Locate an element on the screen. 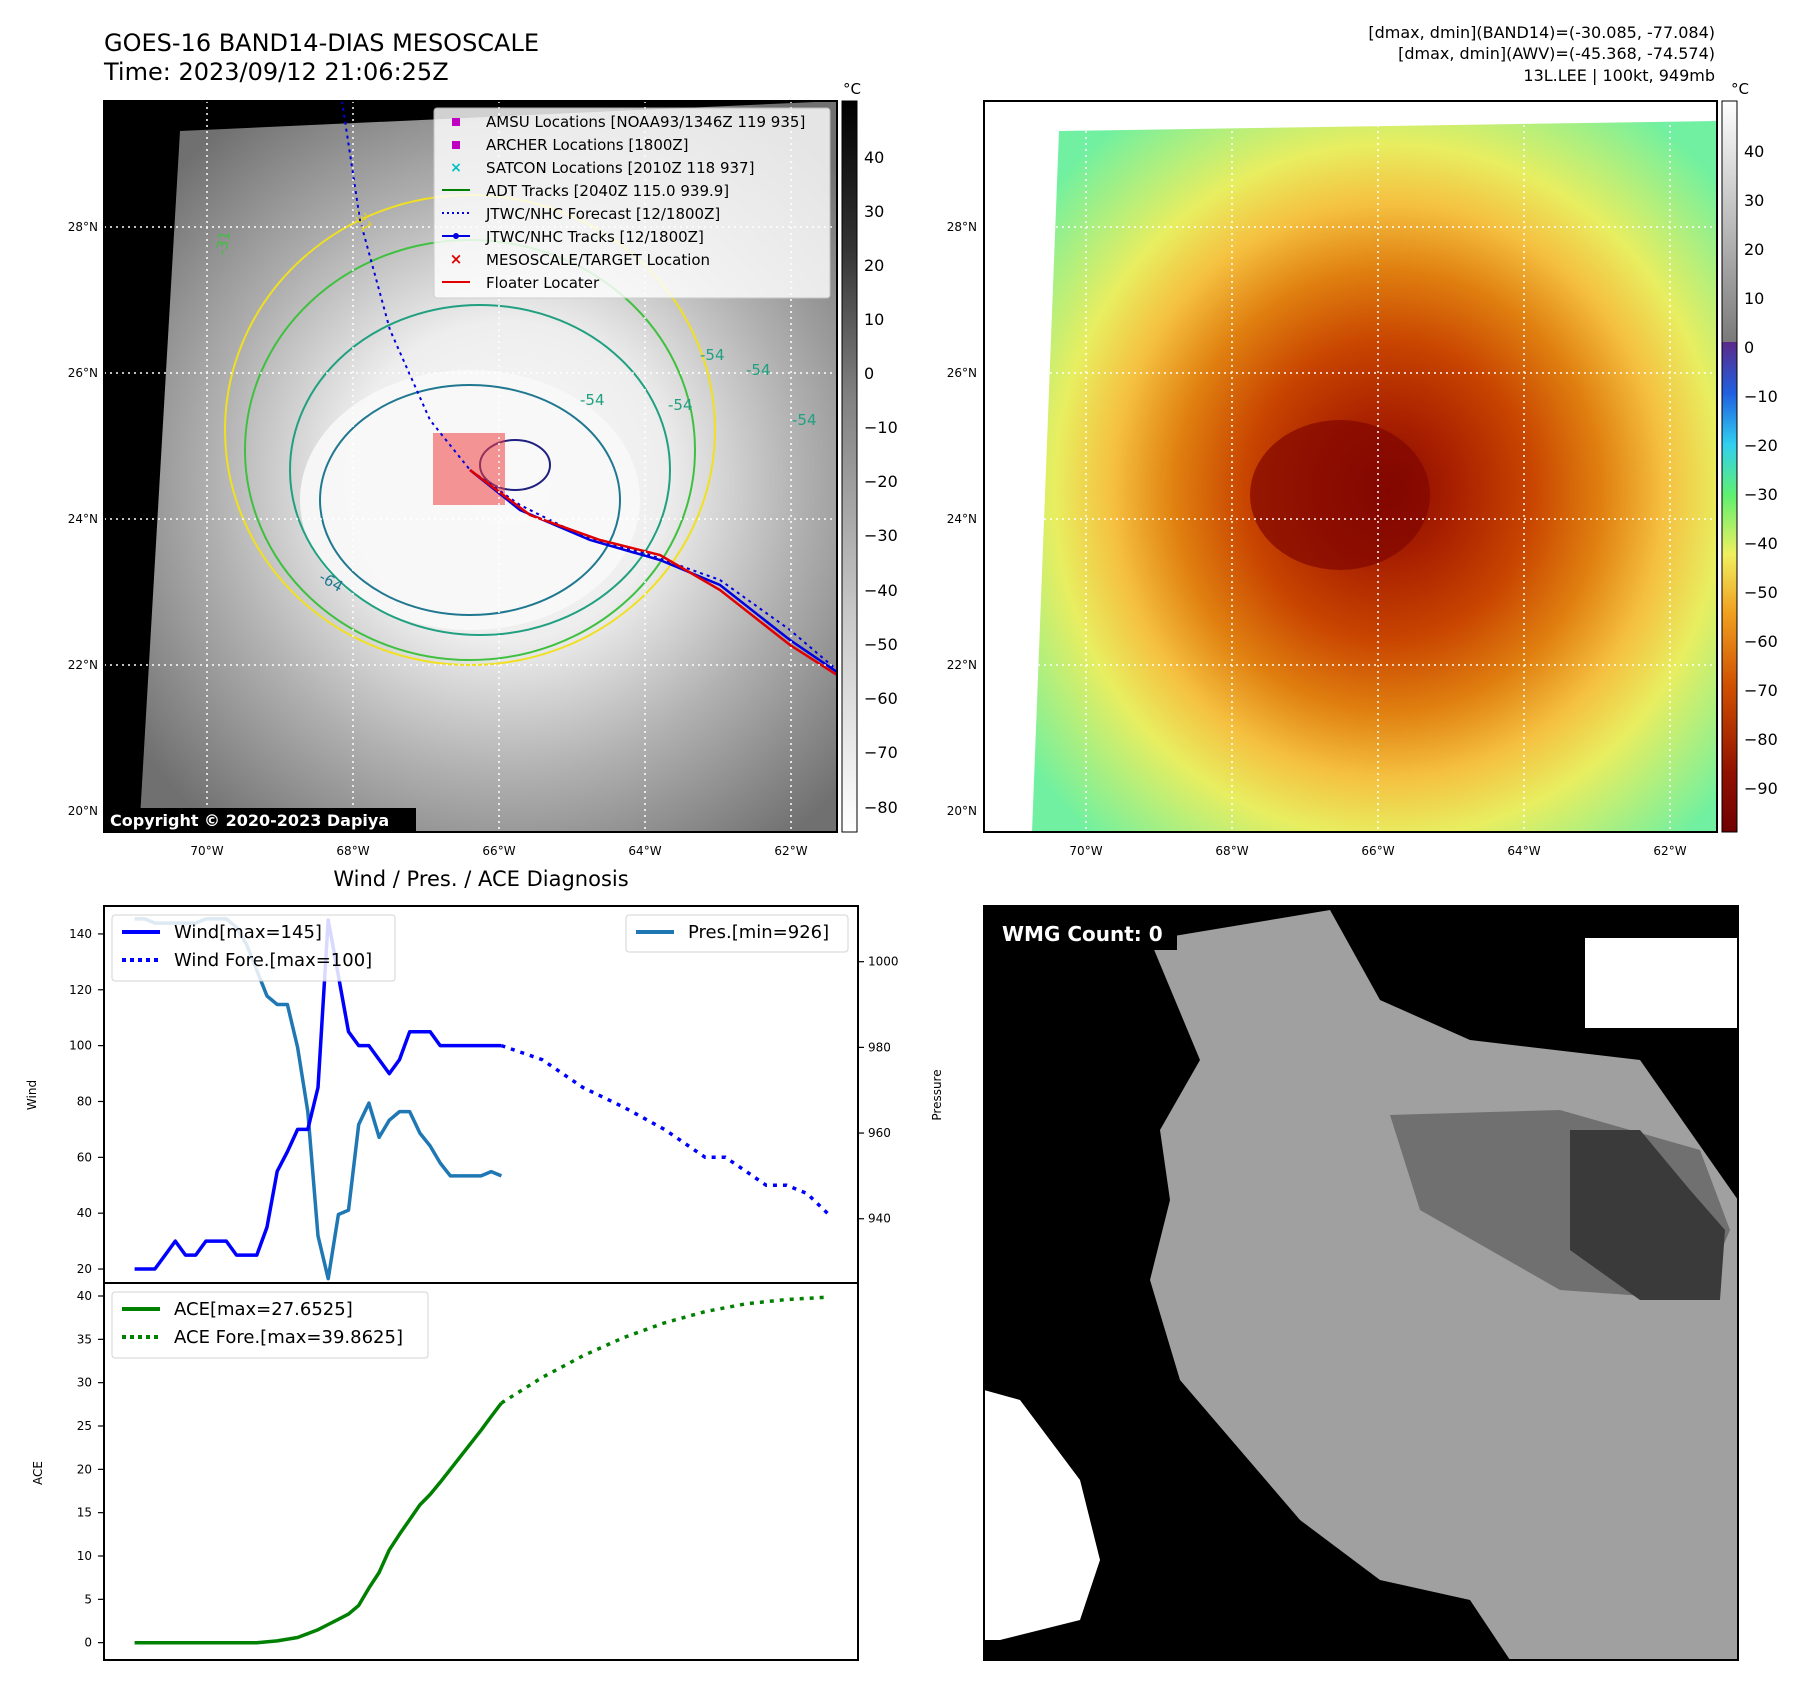 Image resolution: width=1797 pixels, height=1690 pixels. y-tick-label: 940 is located at coordinates (879, 1219).